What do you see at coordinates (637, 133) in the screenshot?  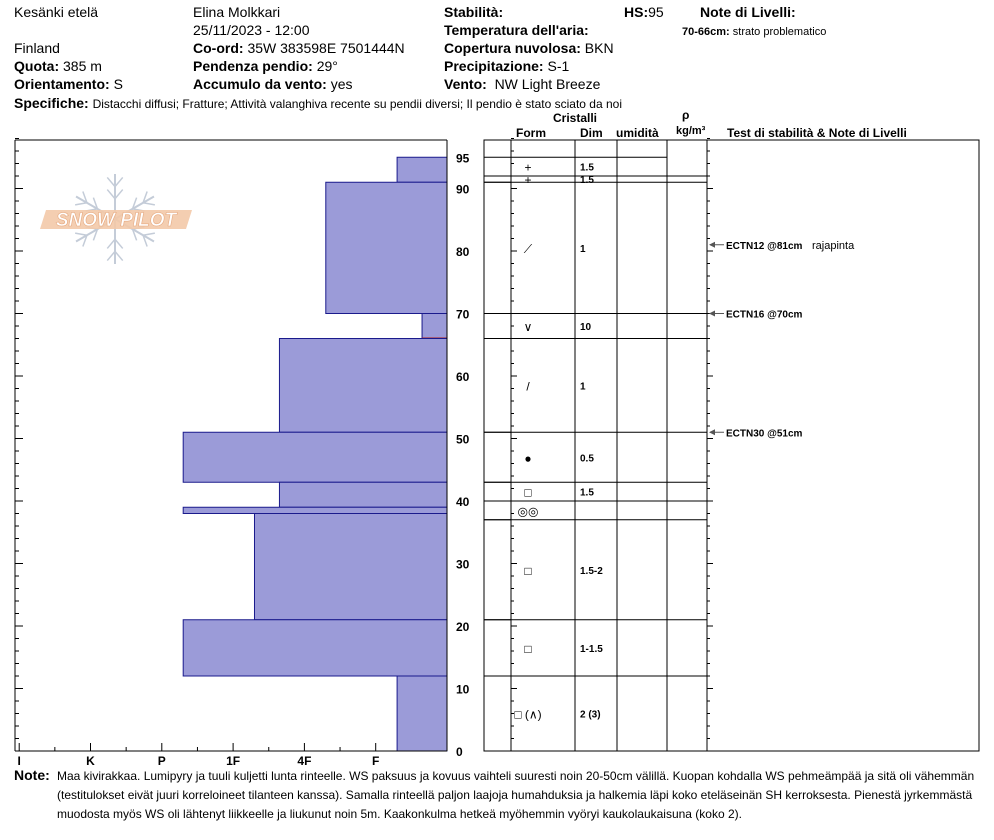 I see `moisture-header: umidità` at bounding box center [637, 133].